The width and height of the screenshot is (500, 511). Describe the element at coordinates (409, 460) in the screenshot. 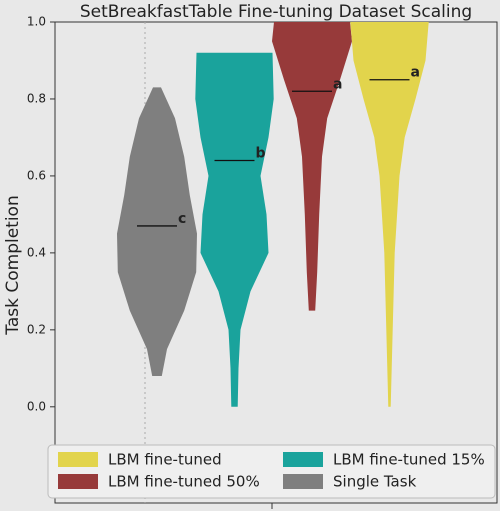

I see `legend-label: LBM fine-tuned 15%` at that location.